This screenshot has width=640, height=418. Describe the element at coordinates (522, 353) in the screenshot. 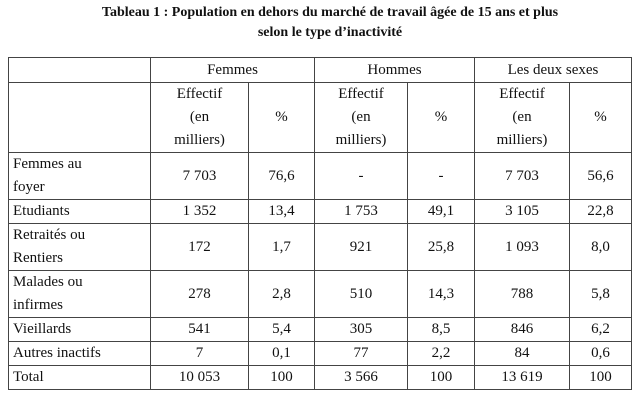

I see `table-cell: 84` at that location.